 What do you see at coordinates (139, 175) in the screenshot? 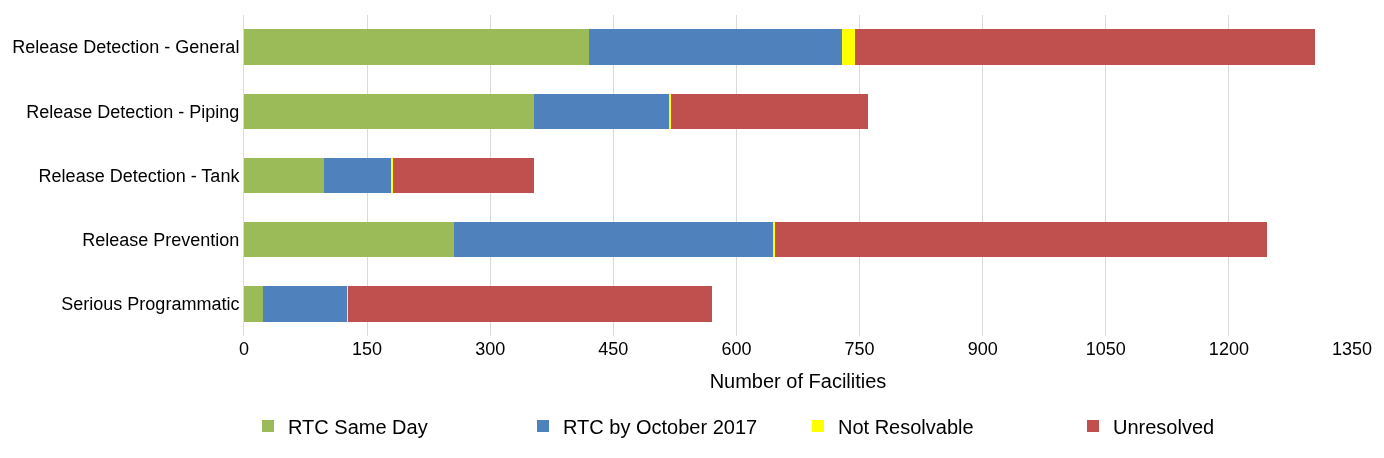
I see `y-tick-label: Release Detection - Tank` at bounding box center [139, 175].